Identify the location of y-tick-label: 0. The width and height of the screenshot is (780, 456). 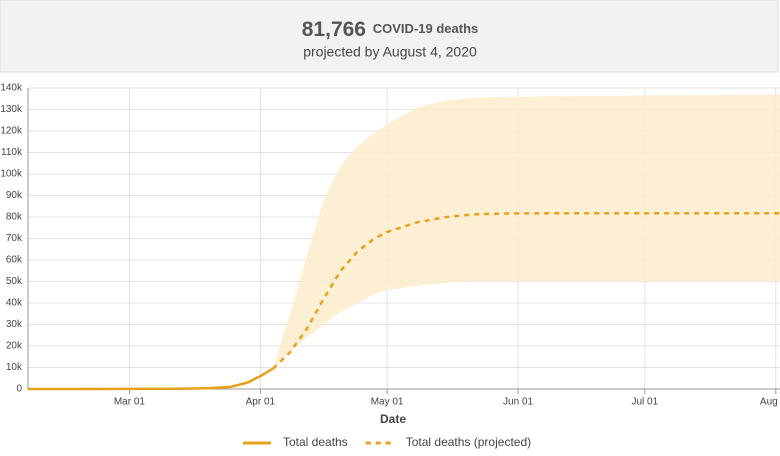
(19, 389).